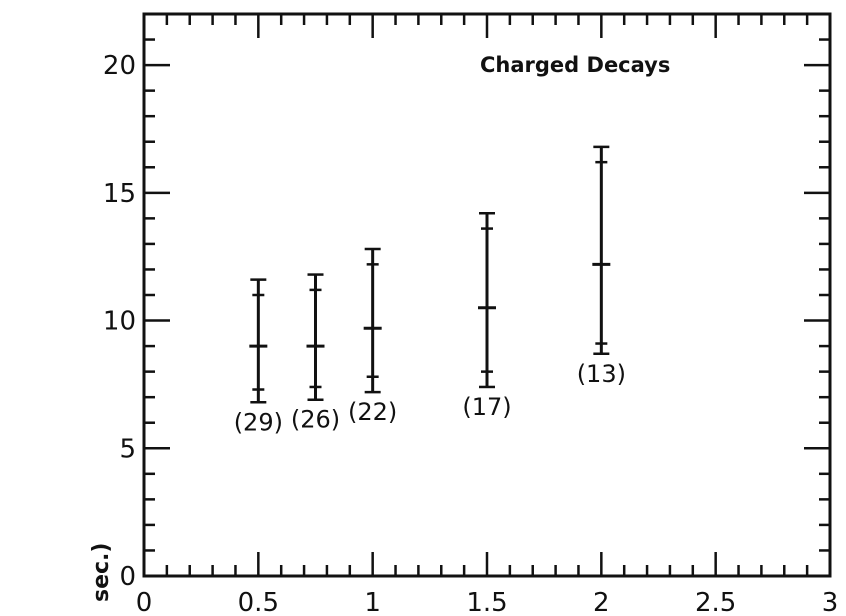  I want to click on x-tick-label: 2, so click(601, 602).